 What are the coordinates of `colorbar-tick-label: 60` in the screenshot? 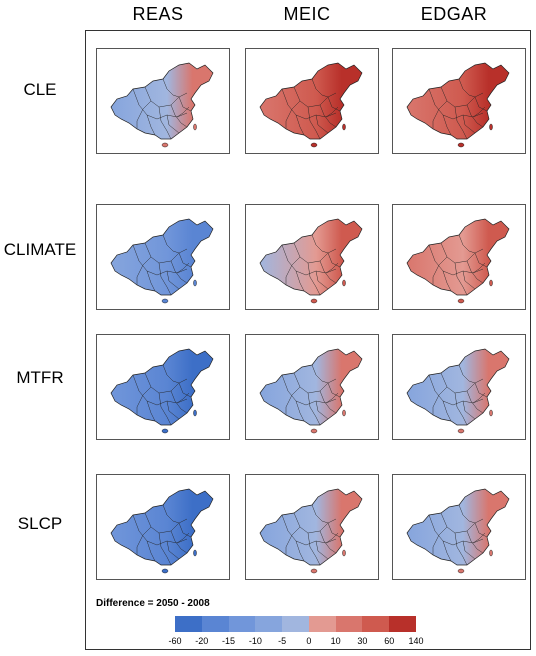 It's located at (389, 641).